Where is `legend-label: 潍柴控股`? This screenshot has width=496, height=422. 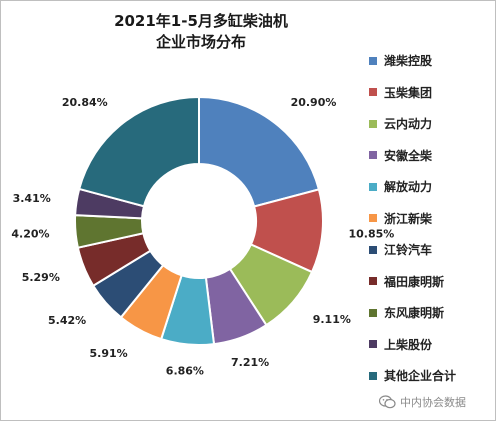
legend-label: 潍柴控股 is located at coordinates (408, 61).